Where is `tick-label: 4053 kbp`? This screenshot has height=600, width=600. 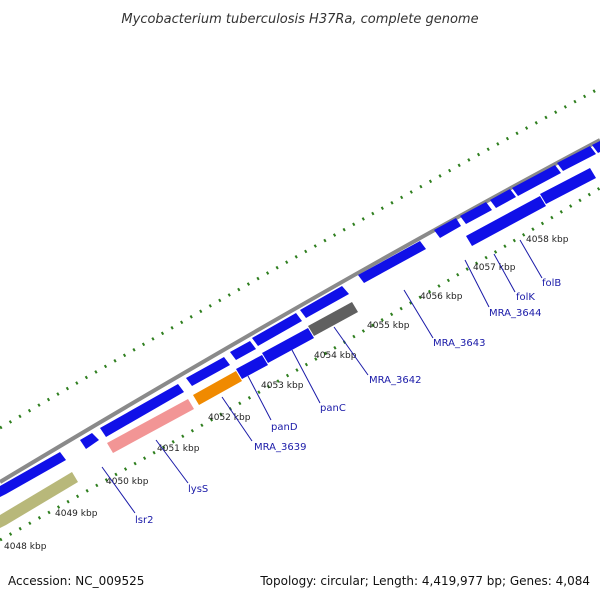
tick-label: 4053 kbp is located at coordinates (282, 386).